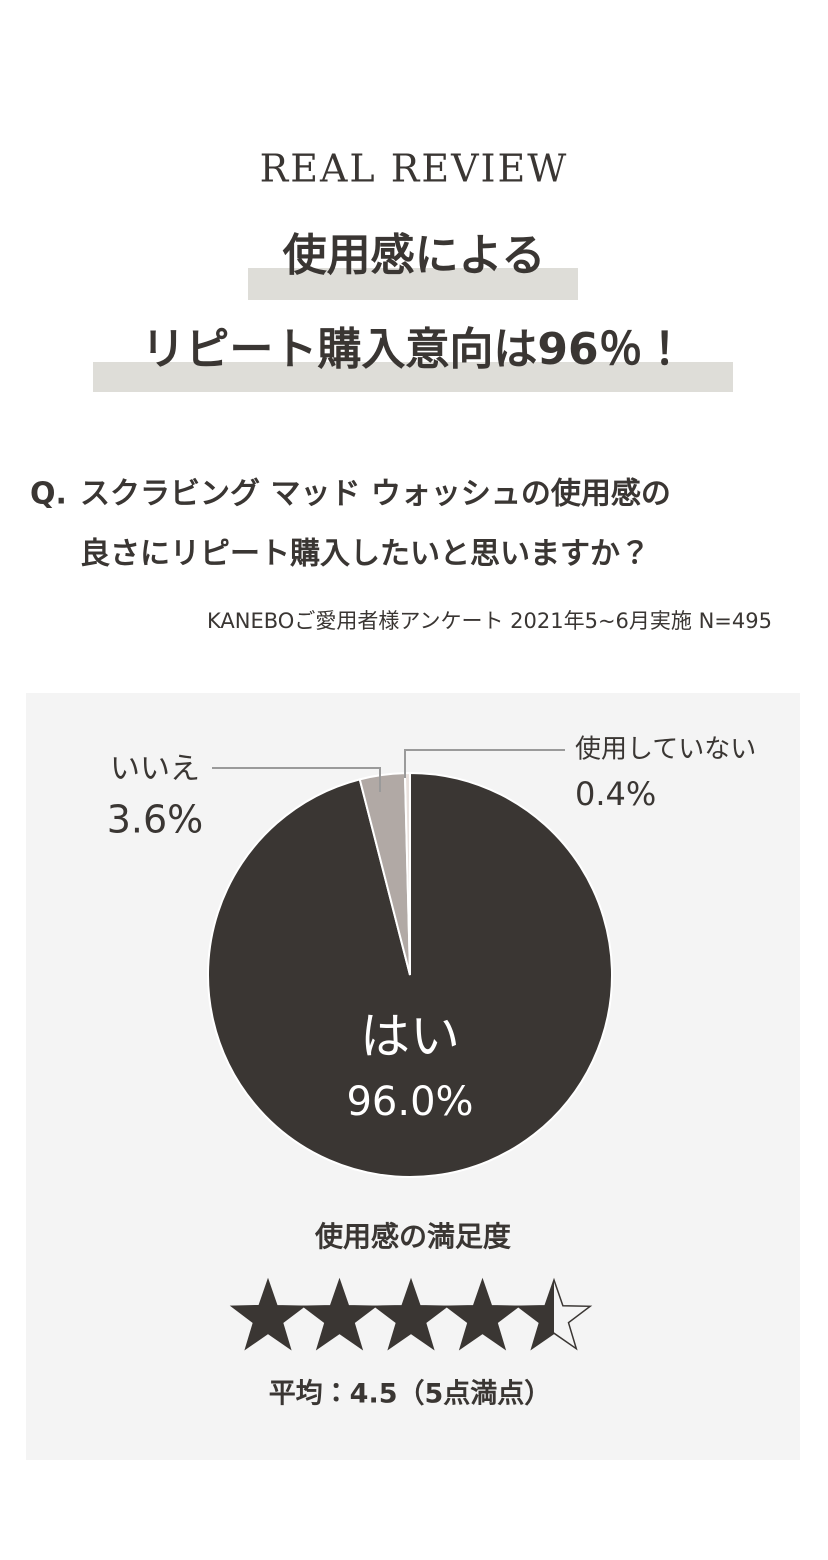 The image size is (828, 1560). I want to click on rating-label: 平均：4.5（5点満点）, so click(410, 1394).